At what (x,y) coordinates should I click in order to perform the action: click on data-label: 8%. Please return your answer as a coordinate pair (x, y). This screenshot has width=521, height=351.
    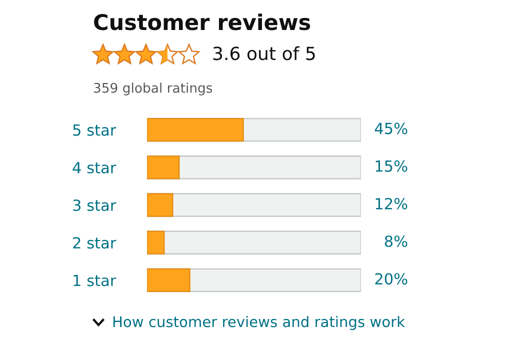
    Looking at the image, I should click on (396, 241).